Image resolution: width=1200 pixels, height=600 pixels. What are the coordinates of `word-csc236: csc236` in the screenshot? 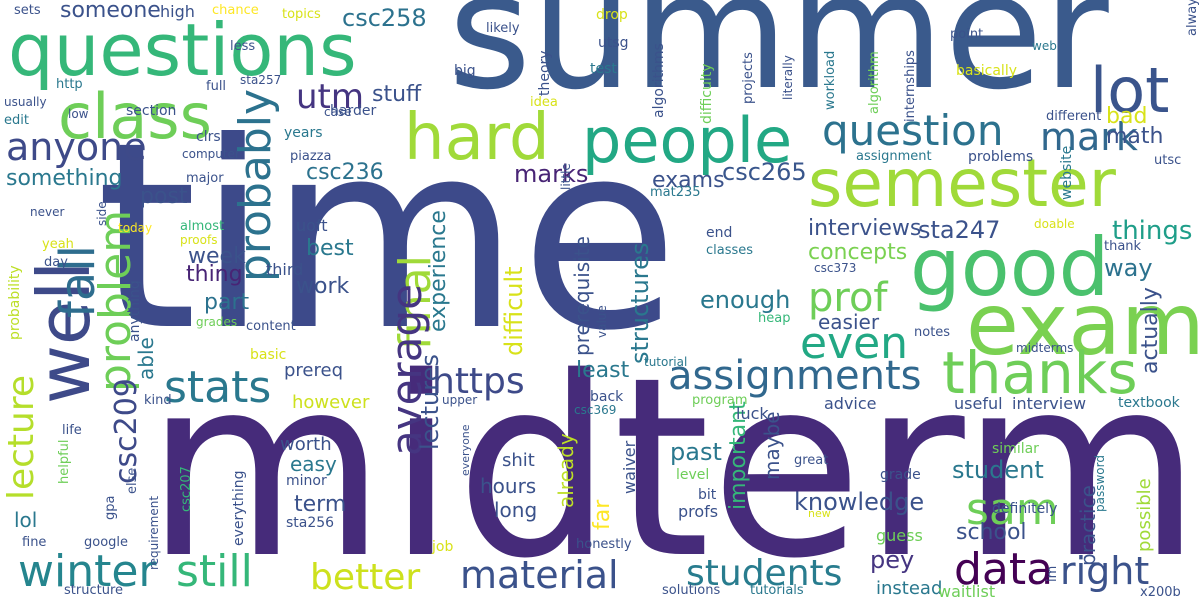 It's located at (345, 172).